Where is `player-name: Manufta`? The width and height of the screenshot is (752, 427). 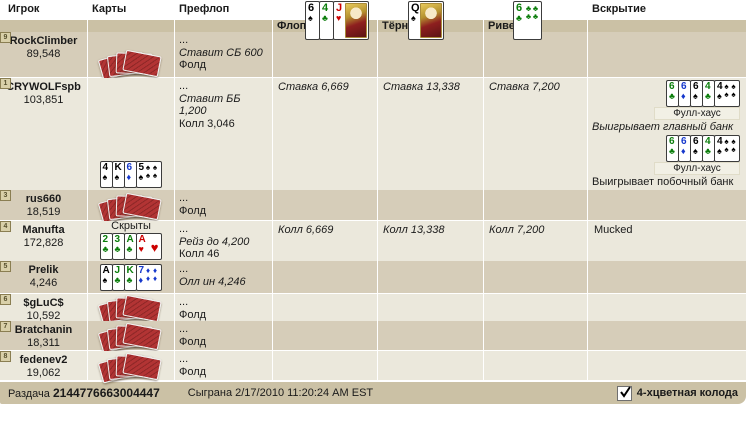
player-name: Manufta is located at coordinates (43, 230).